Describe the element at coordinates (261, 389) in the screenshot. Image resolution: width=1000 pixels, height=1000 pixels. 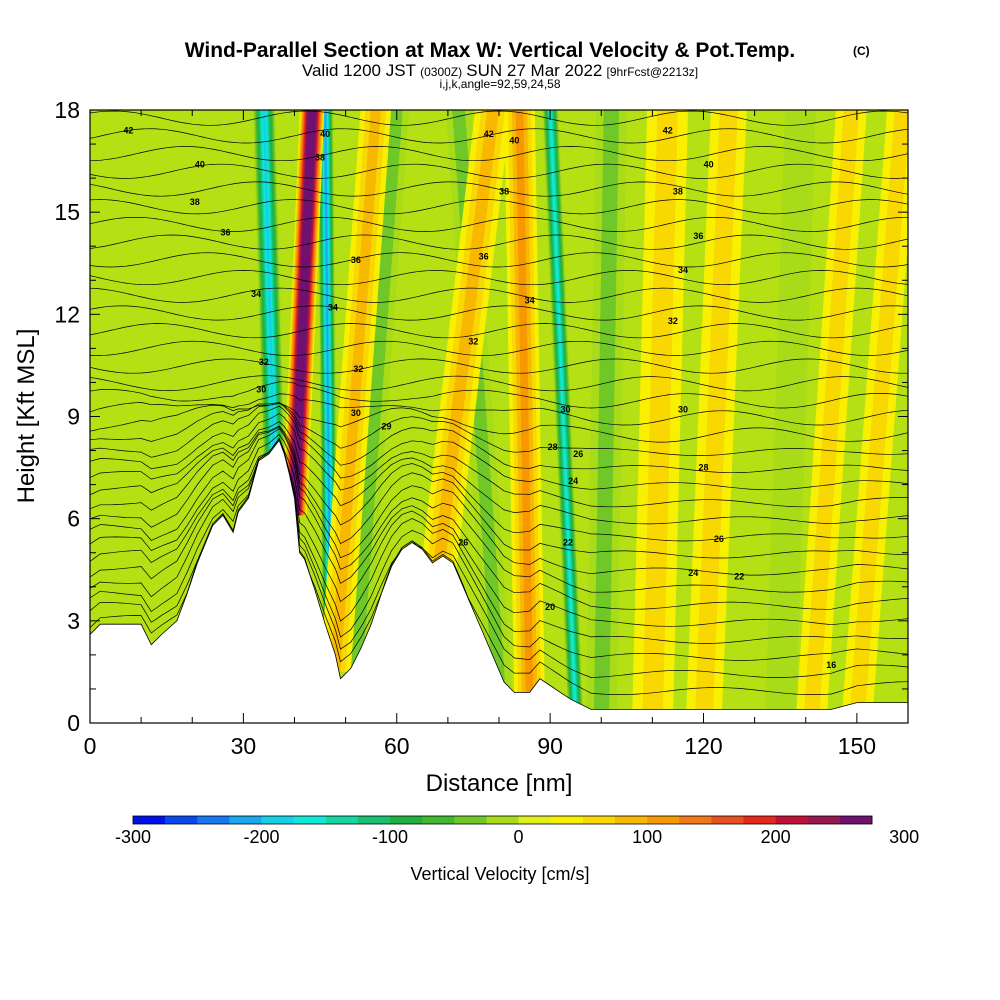
I see `contour-label-6: 30` at that location.